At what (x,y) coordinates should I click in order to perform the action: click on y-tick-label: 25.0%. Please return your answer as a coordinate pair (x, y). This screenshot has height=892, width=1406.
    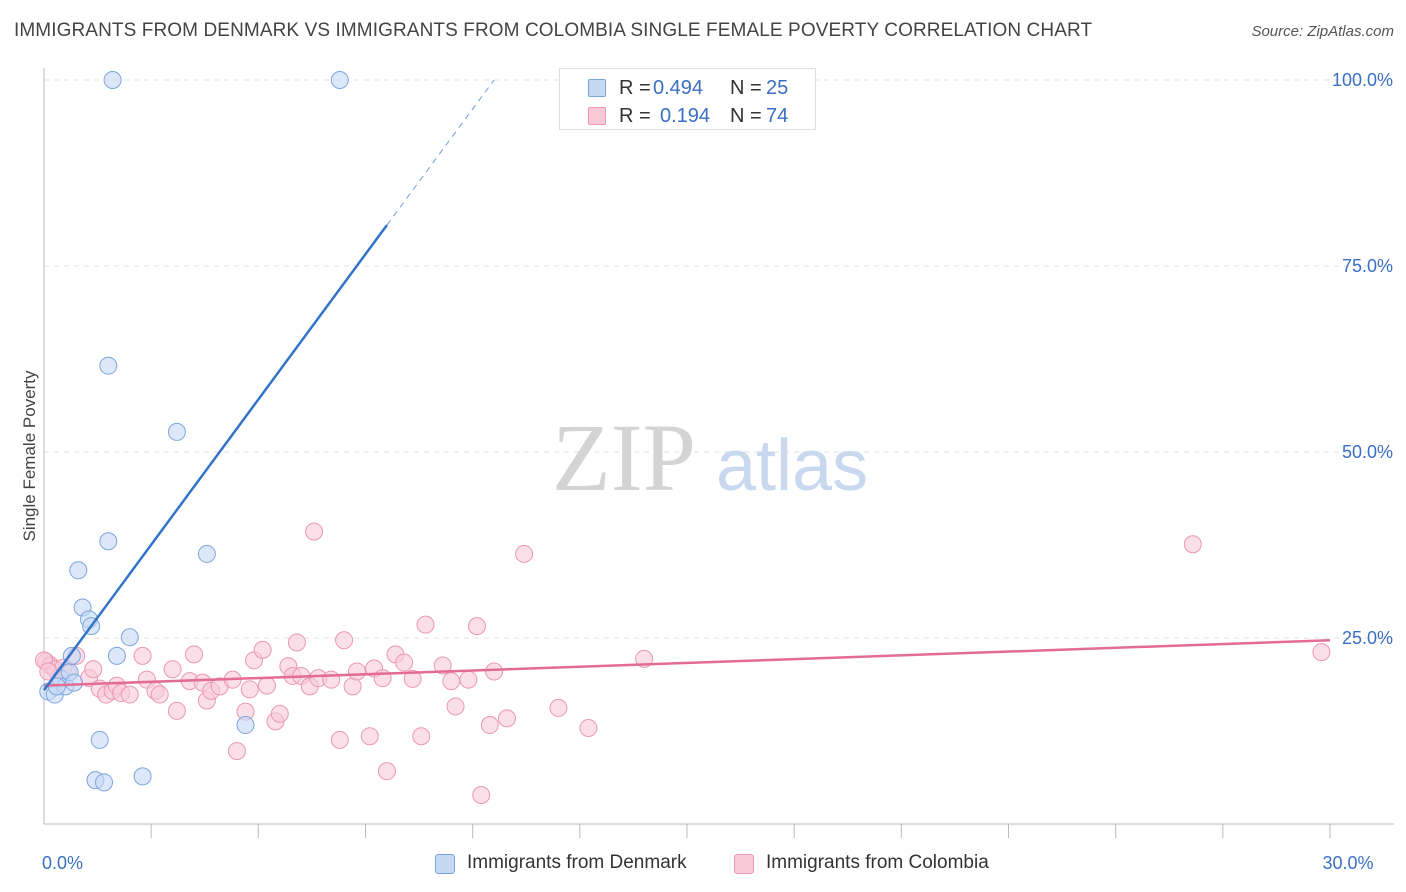
    Looking at the image, I should click on (1367, 638).